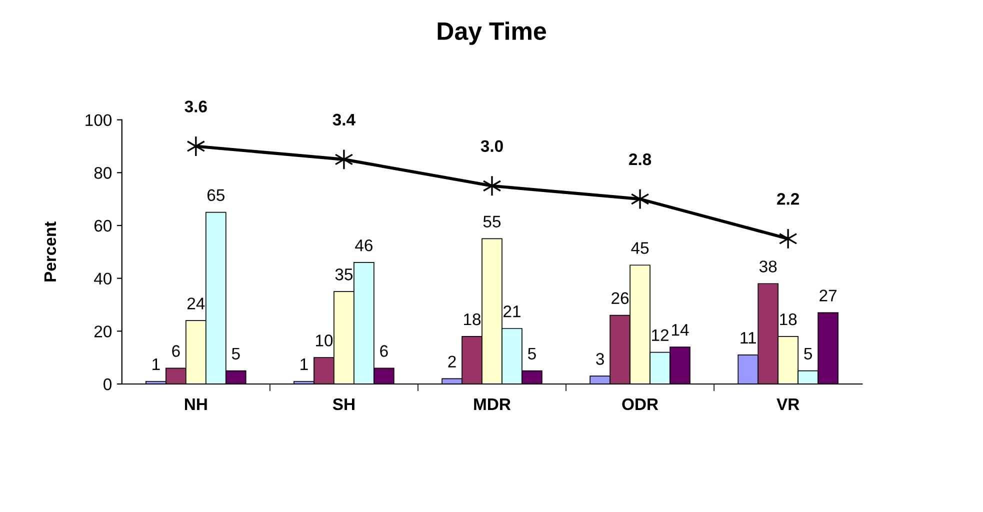 The width and height of the screenshot is (983, 512). Describe the element at coordinates (215, 195) in the screenshot. I see `data-label: 65` at that location.